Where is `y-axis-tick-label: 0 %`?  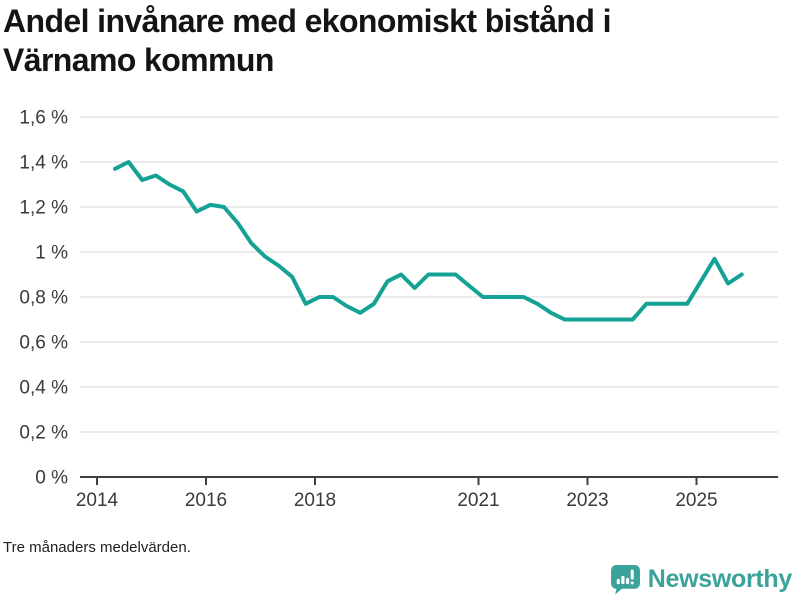
y-axis-tick-label: 0 % is located at coordinates (51, 478).